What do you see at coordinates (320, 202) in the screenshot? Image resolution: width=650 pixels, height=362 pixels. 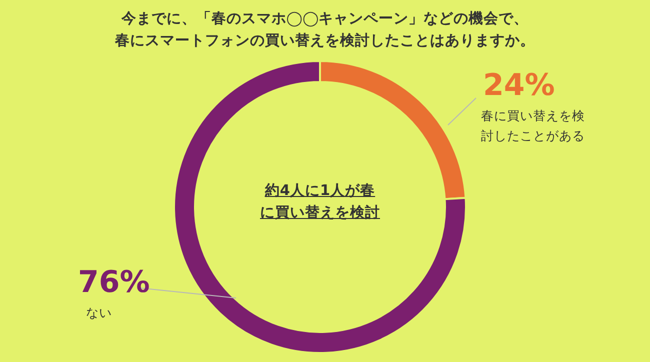 I see `annotation: 約4人に1人が春に買い替えを検討` at bounding box center [320, 202].